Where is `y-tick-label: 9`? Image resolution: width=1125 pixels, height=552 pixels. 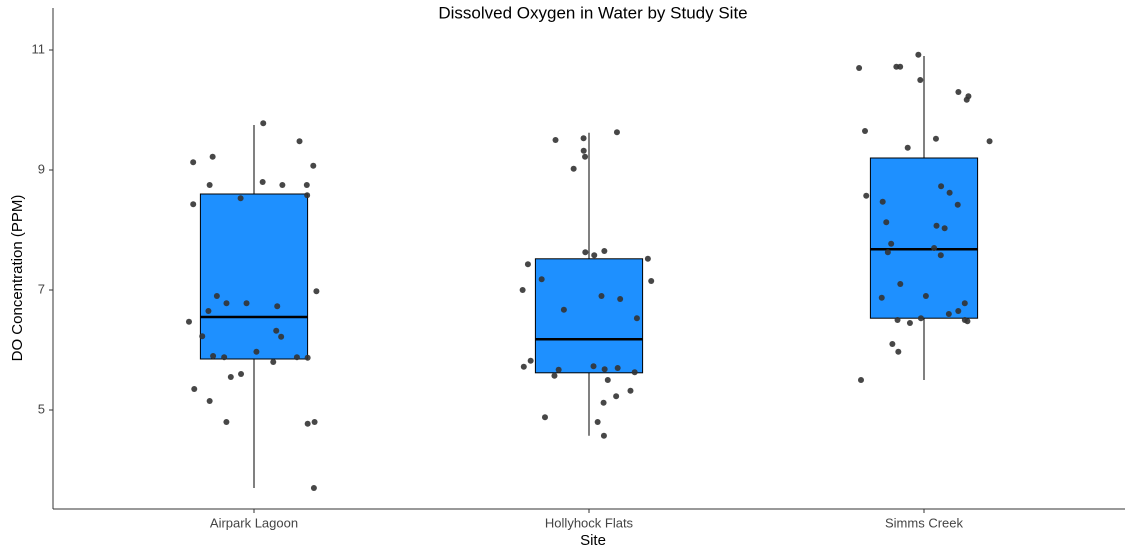 y-tick-label: 9 is located at coordinates (41, 168).